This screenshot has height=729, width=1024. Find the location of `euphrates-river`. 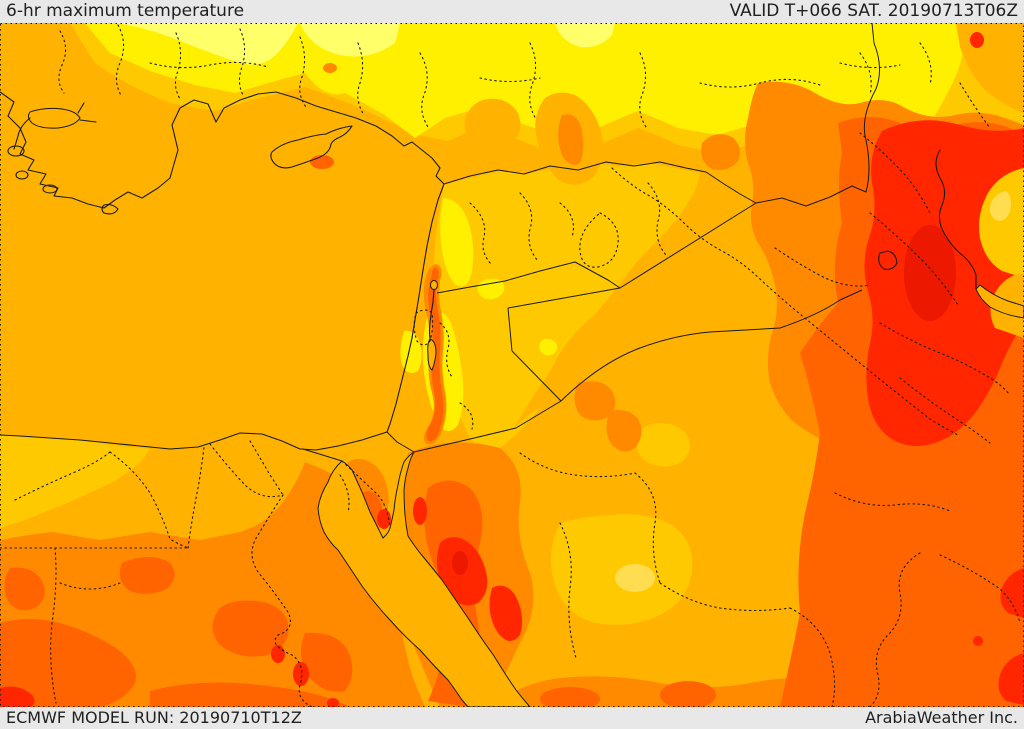

euphrates-river is located at coordinates (785, 301).